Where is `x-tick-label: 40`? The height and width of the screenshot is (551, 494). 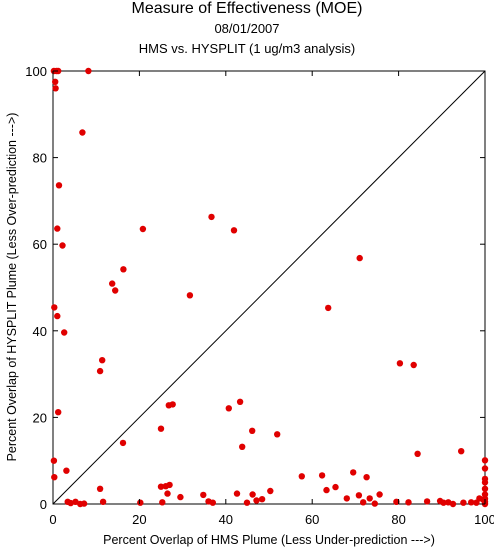 x-tick-label: 40 is located at coordinates (226, 519).